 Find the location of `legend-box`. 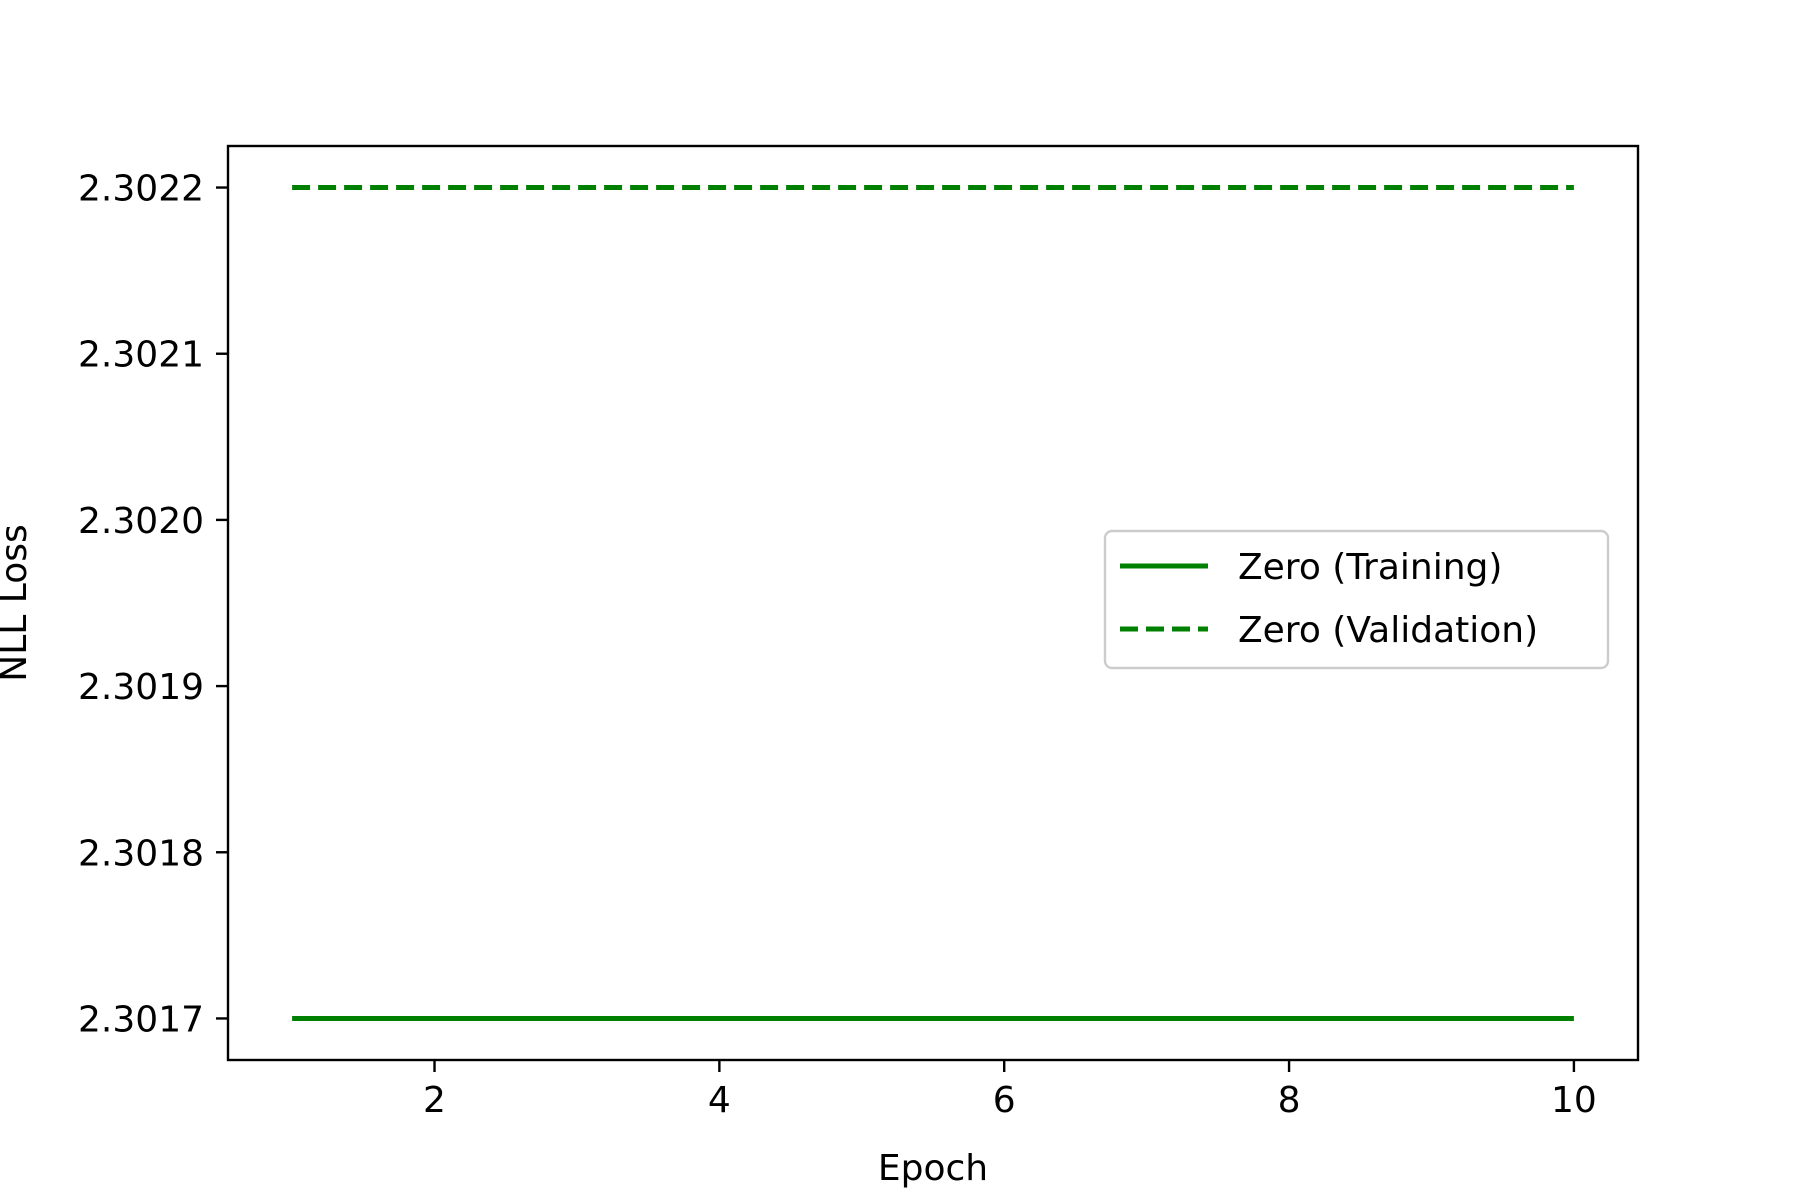

legend-box is located at coordinates (1356, 599).